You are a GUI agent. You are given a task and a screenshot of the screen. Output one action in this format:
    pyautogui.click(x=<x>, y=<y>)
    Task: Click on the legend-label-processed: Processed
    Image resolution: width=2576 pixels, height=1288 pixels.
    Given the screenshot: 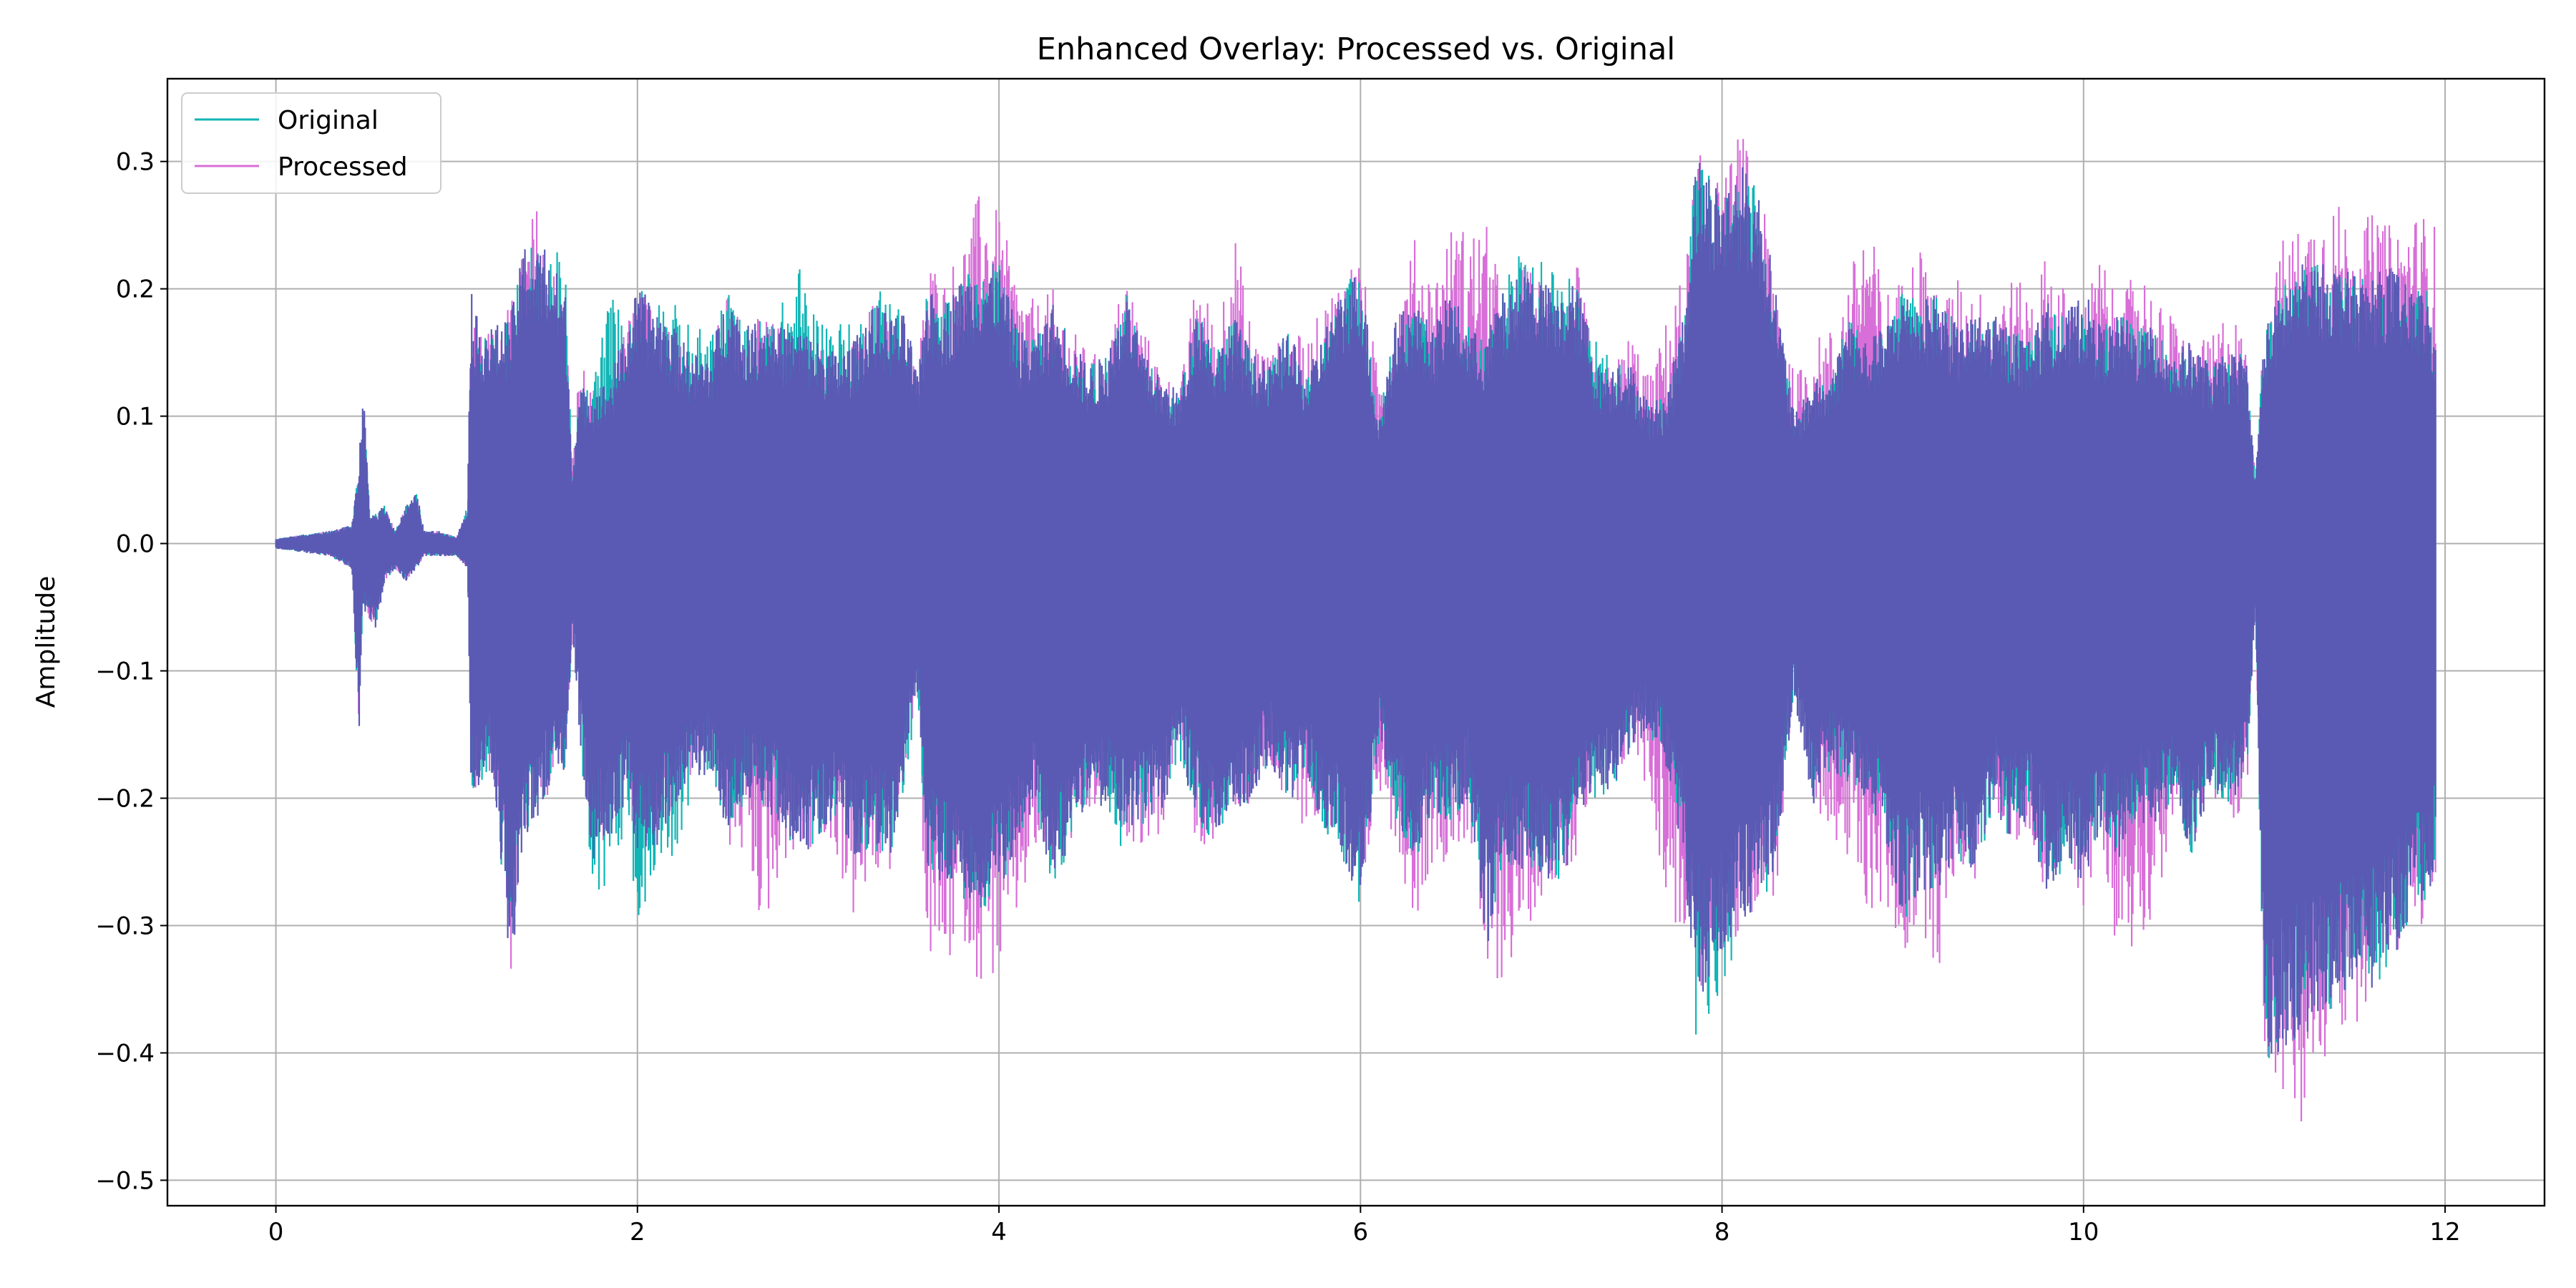 What is the action you would take?
    pyautogui.click(x=343, y=167)
    